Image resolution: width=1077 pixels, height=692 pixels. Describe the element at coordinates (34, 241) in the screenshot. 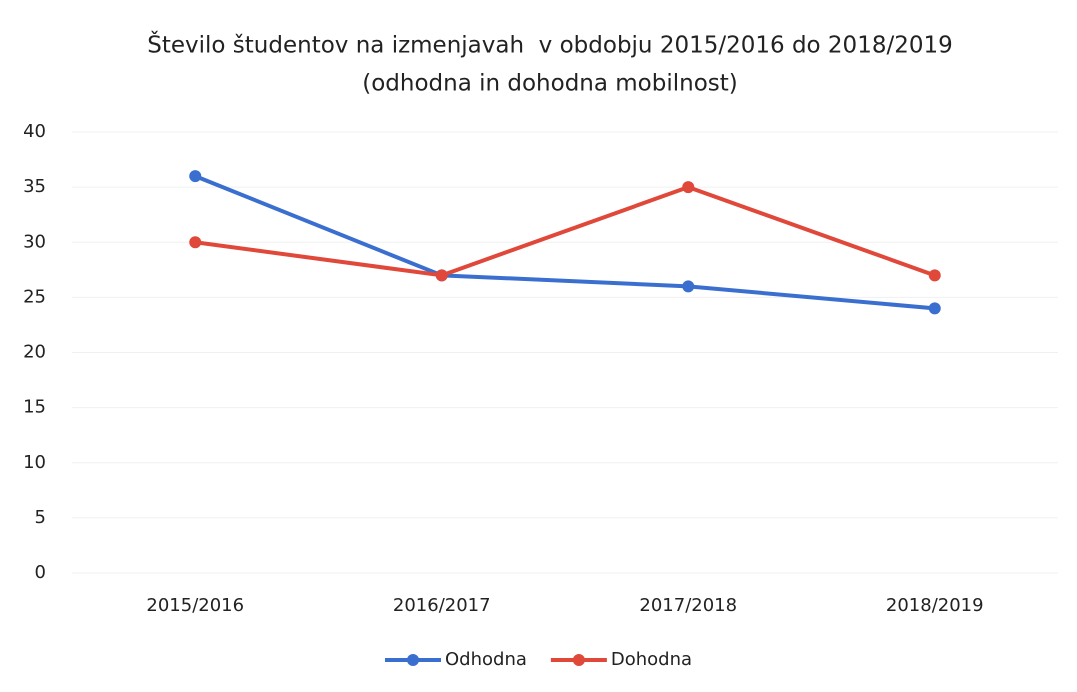

I see `y-tick-label: 30` at that location.